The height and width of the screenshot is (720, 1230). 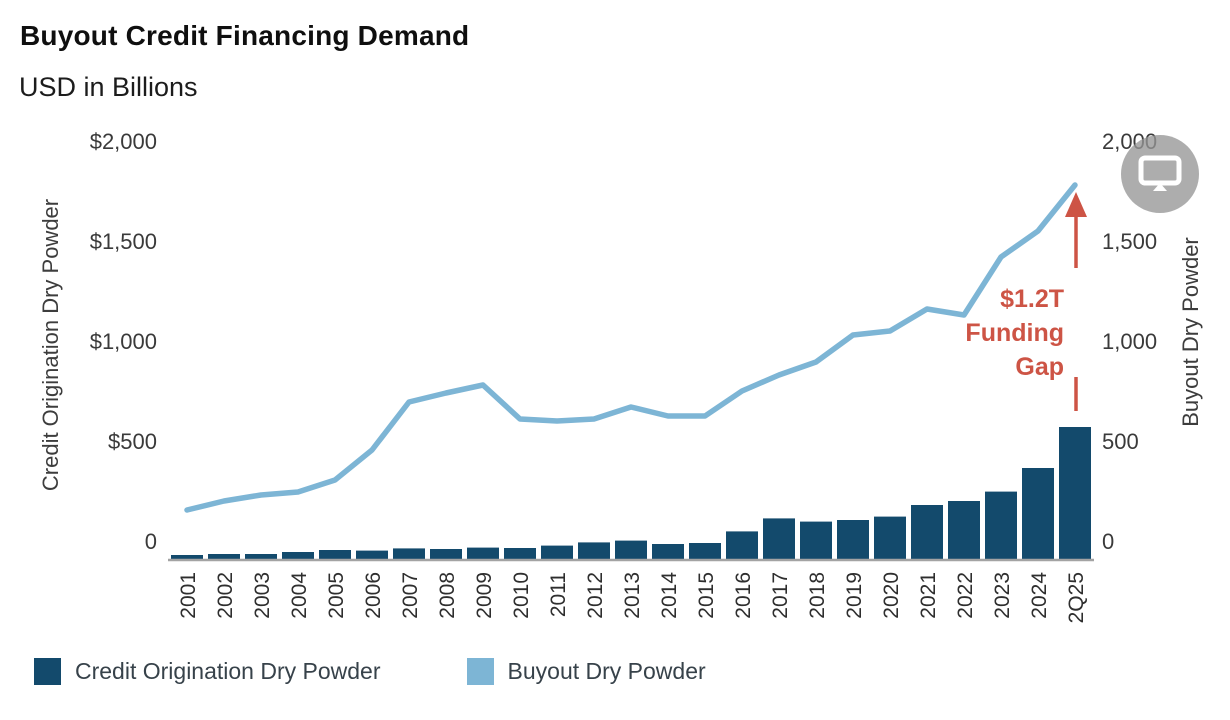 What do you see at coordinates (705, 551) in the screenshot?
I see `bar-2015` at bounding box center [705, 551].